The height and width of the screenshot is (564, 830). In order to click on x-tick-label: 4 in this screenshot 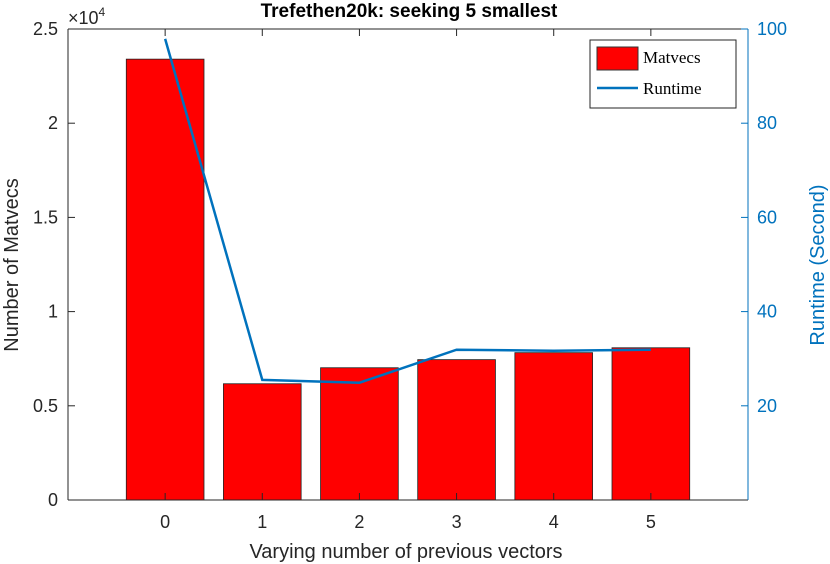, I will do `click(554, 522)`.